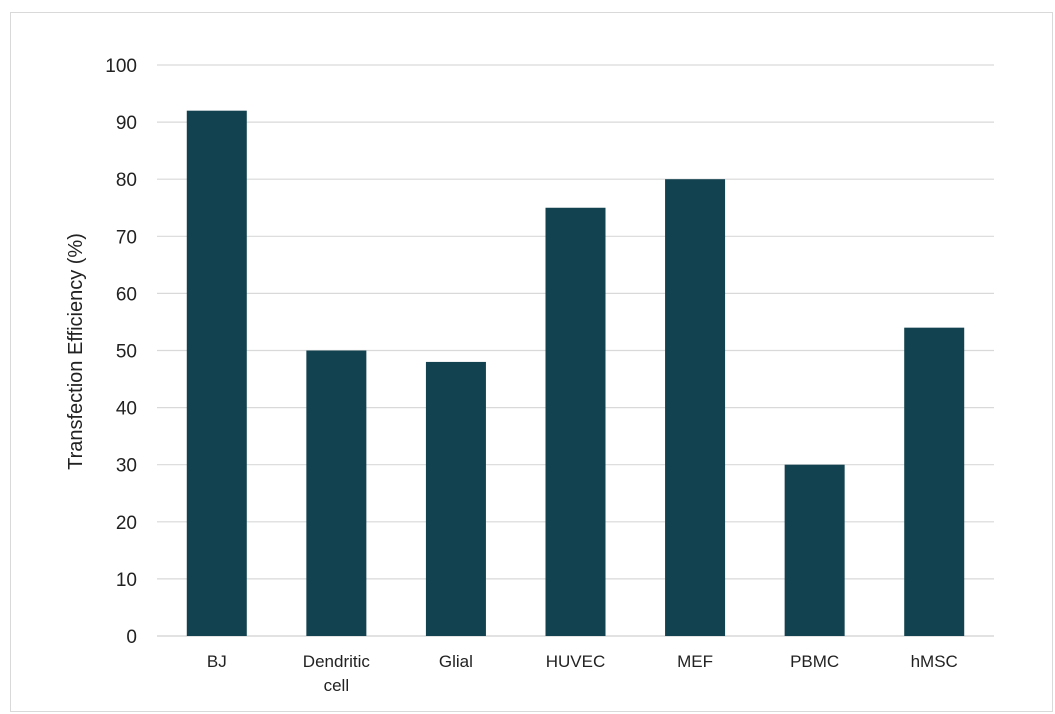 This screenshot has width=1055, height=714. I want to click on y-tick-label: 60, so click(126, 294).